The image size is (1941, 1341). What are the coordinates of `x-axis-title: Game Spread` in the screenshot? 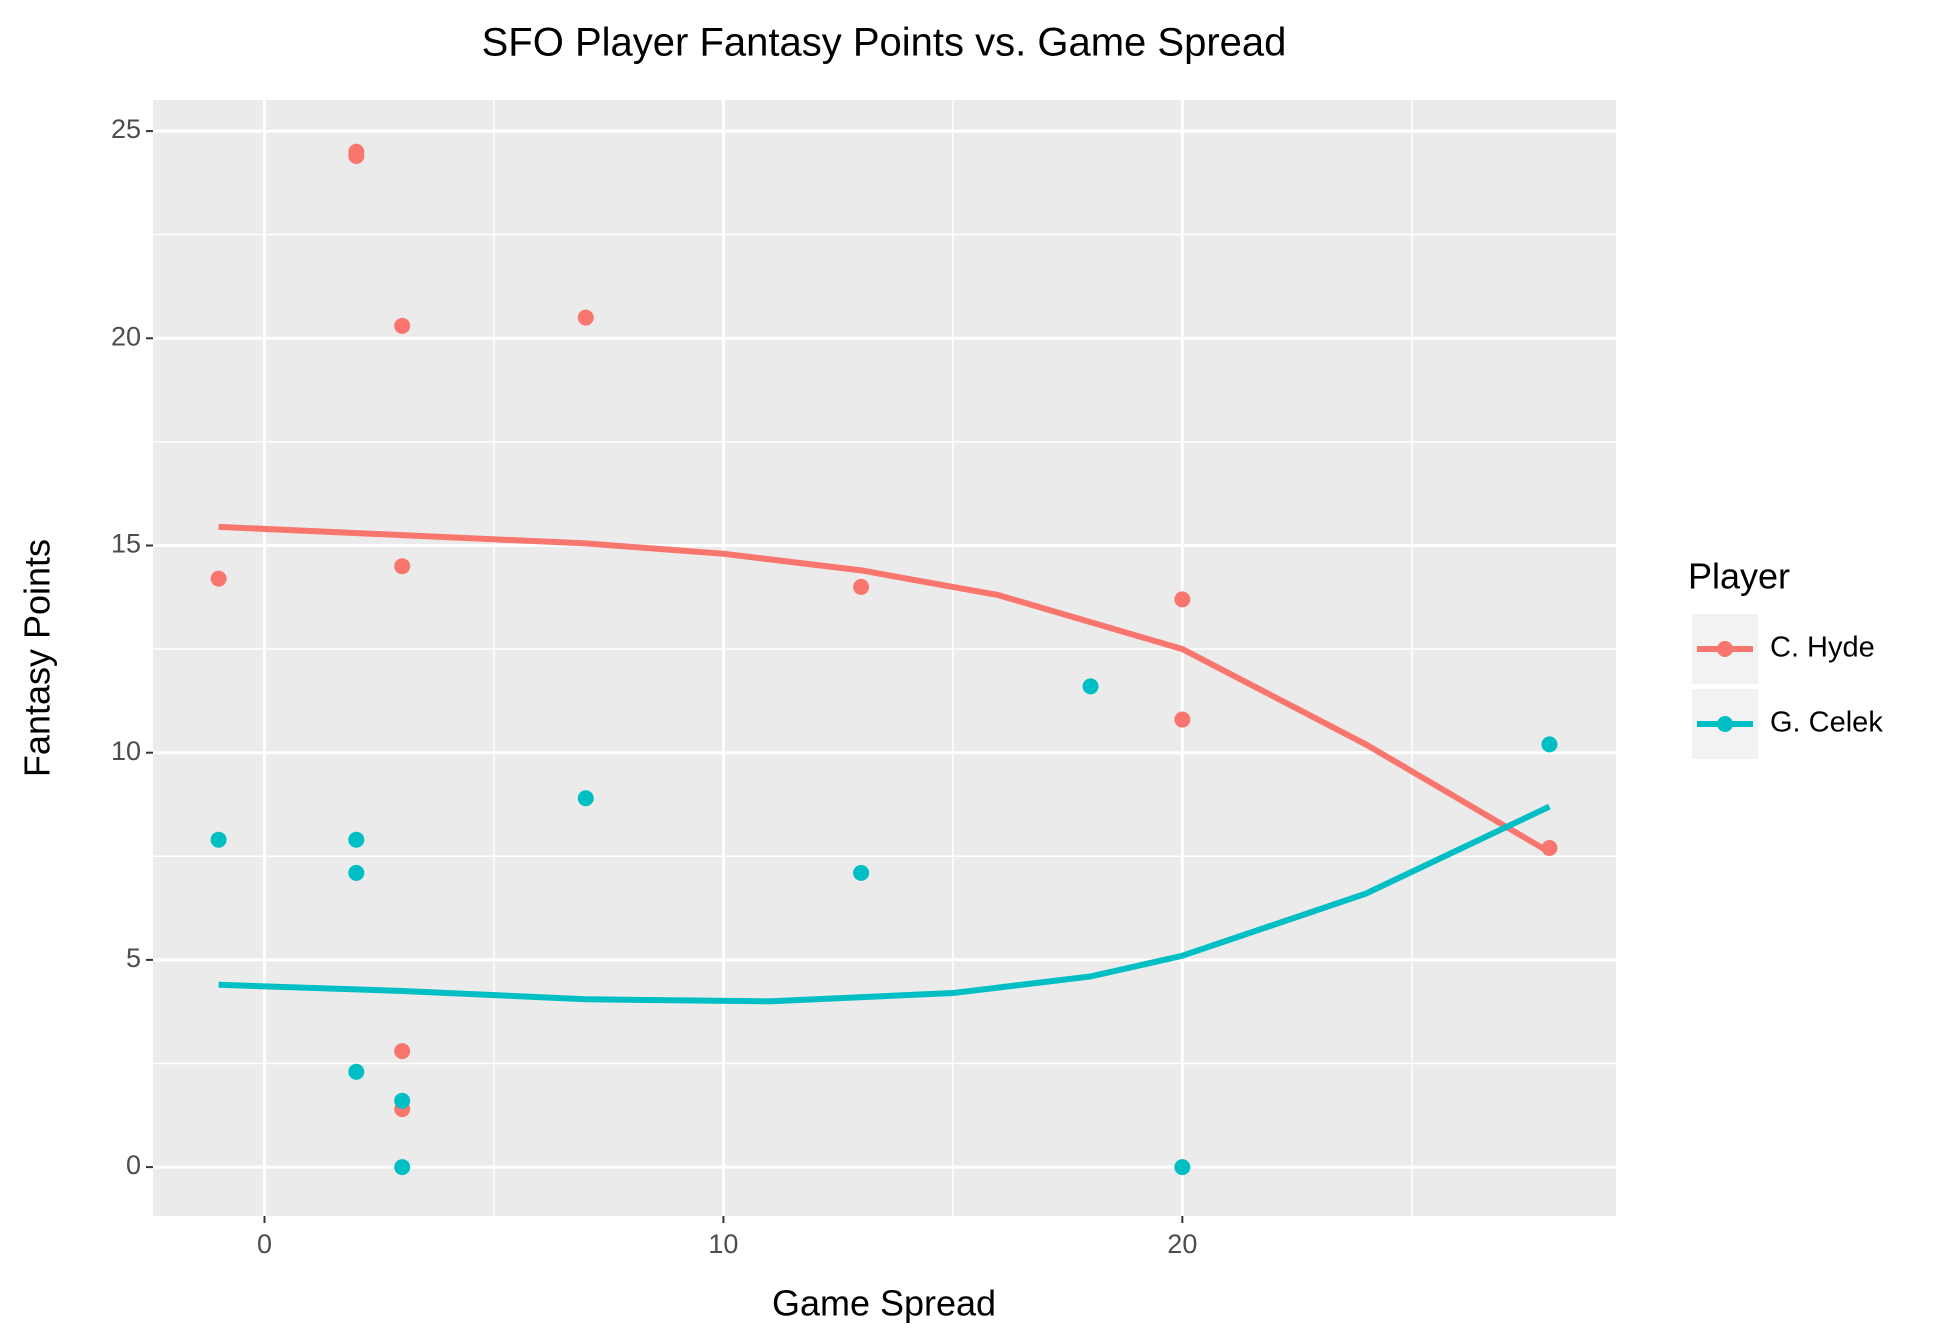 It's located at (884, 1303).